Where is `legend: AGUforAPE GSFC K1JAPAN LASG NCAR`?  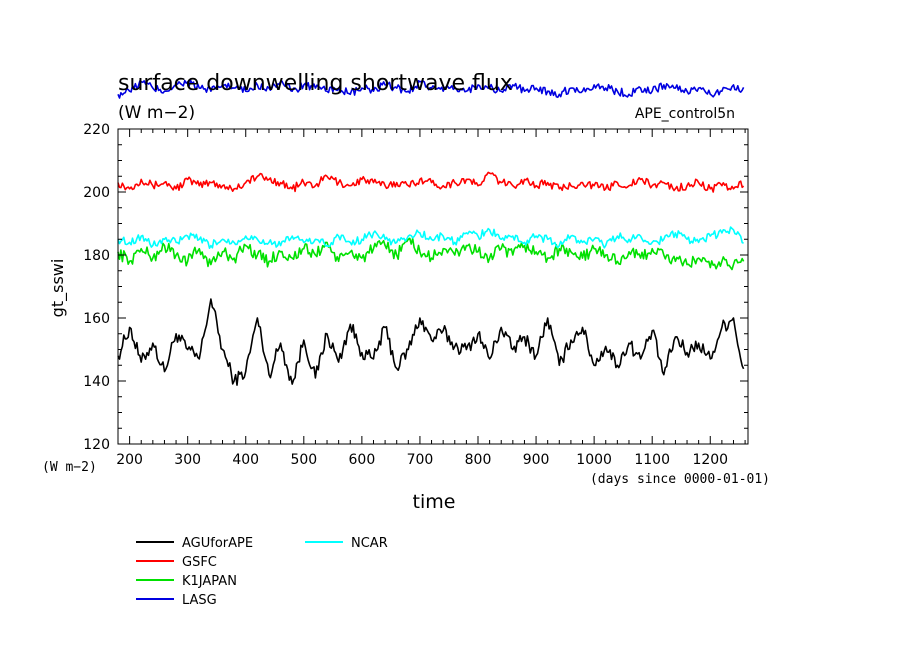 legend: AGUforAPE GSFC K1JAPAN LASG NCAR is located at coordinates (262, 572).